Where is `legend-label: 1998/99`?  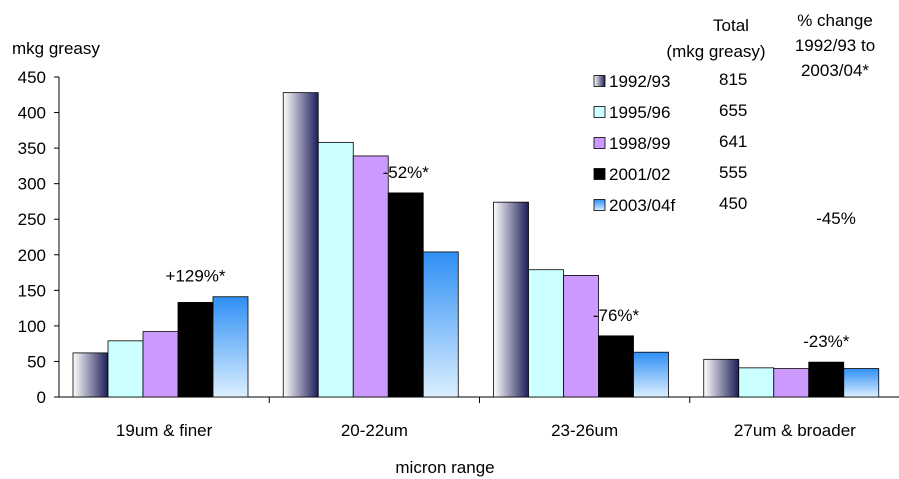
legend-label: 1998/99 is located at coordinates (639, 143).